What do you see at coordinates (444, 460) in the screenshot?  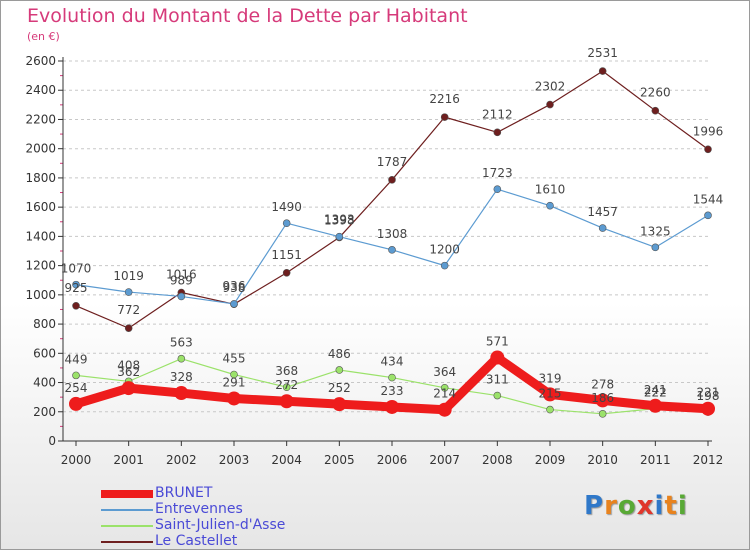 I see `x-tick-label: 2007` at bounding box center [444, 460].